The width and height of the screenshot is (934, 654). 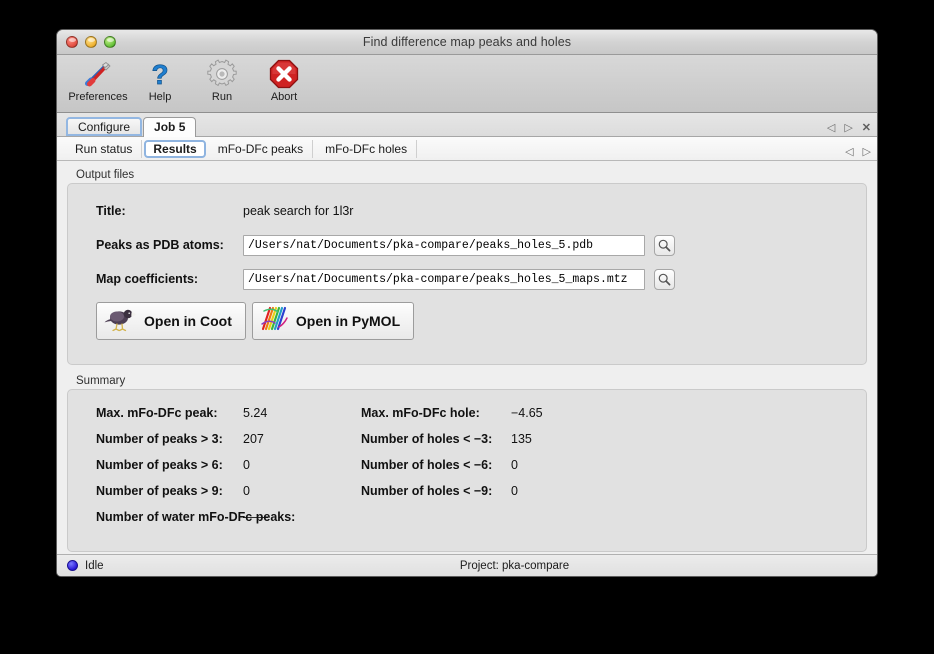 What do you see at coordinates (436, 517) in the screenshot?
I see `summary-label-empty` at bounding box center [436, 517].